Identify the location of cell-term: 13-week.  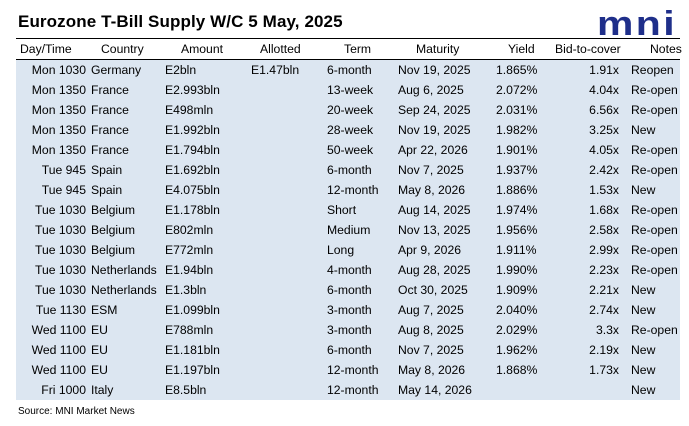
(356, 90).